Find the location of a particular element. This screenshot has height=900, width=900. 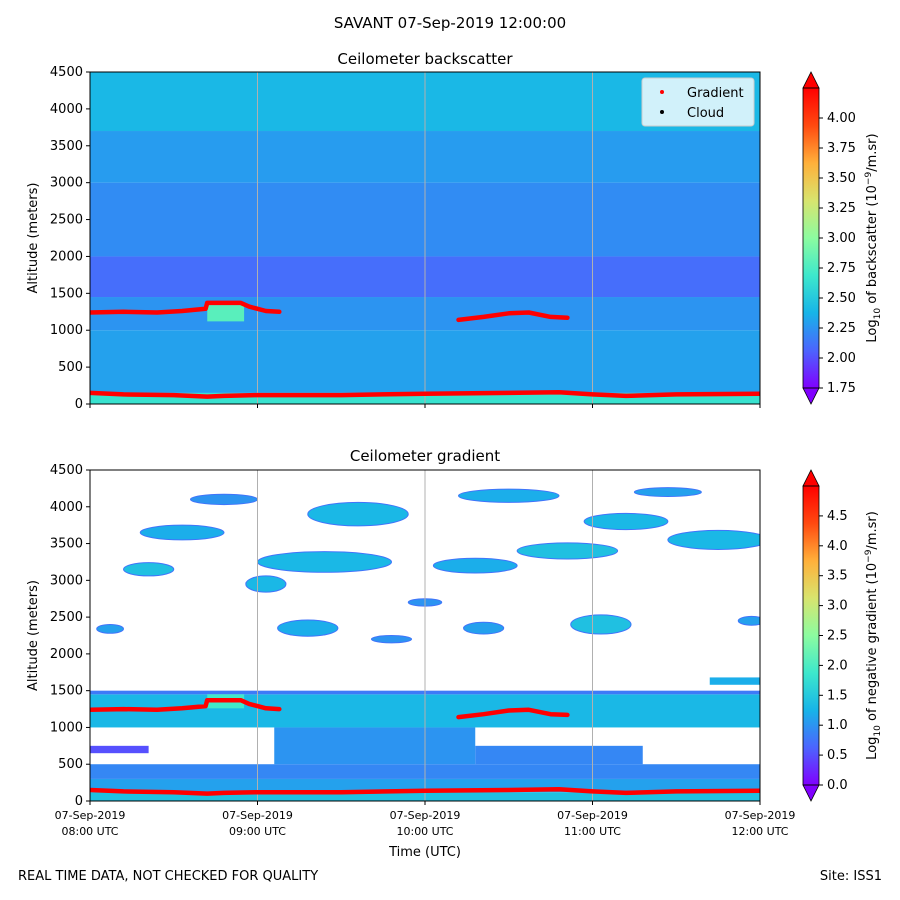

site-label: Site: ISS1 is located at coordinates (850, 876).